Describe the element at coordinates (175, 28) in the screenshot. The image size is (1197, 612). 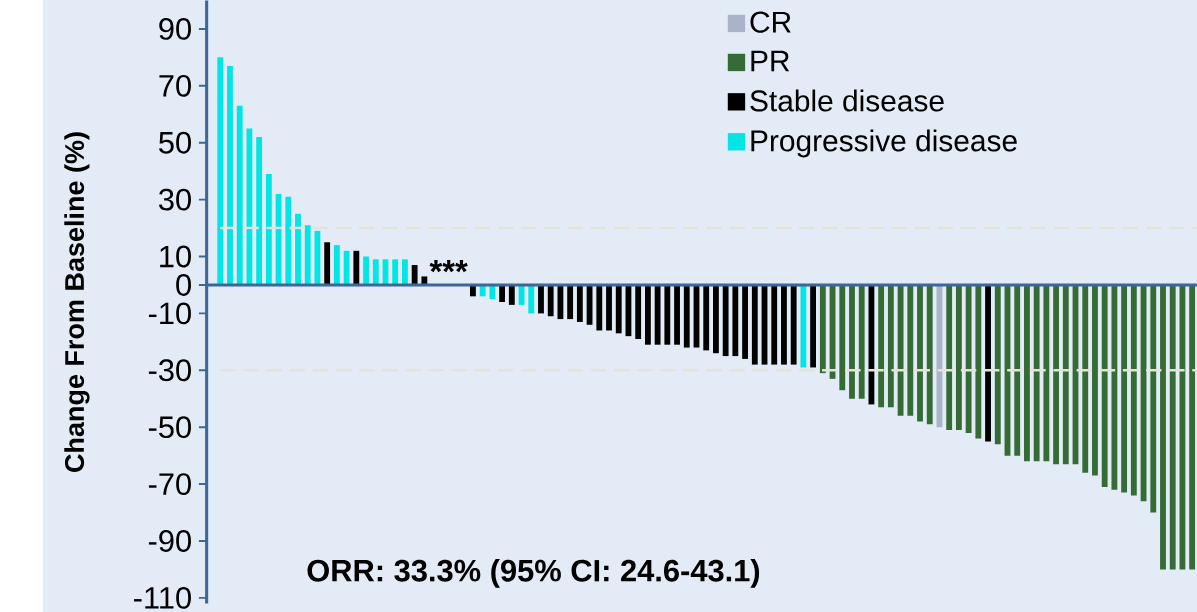
I see `y-tick-label: 90` at that location.